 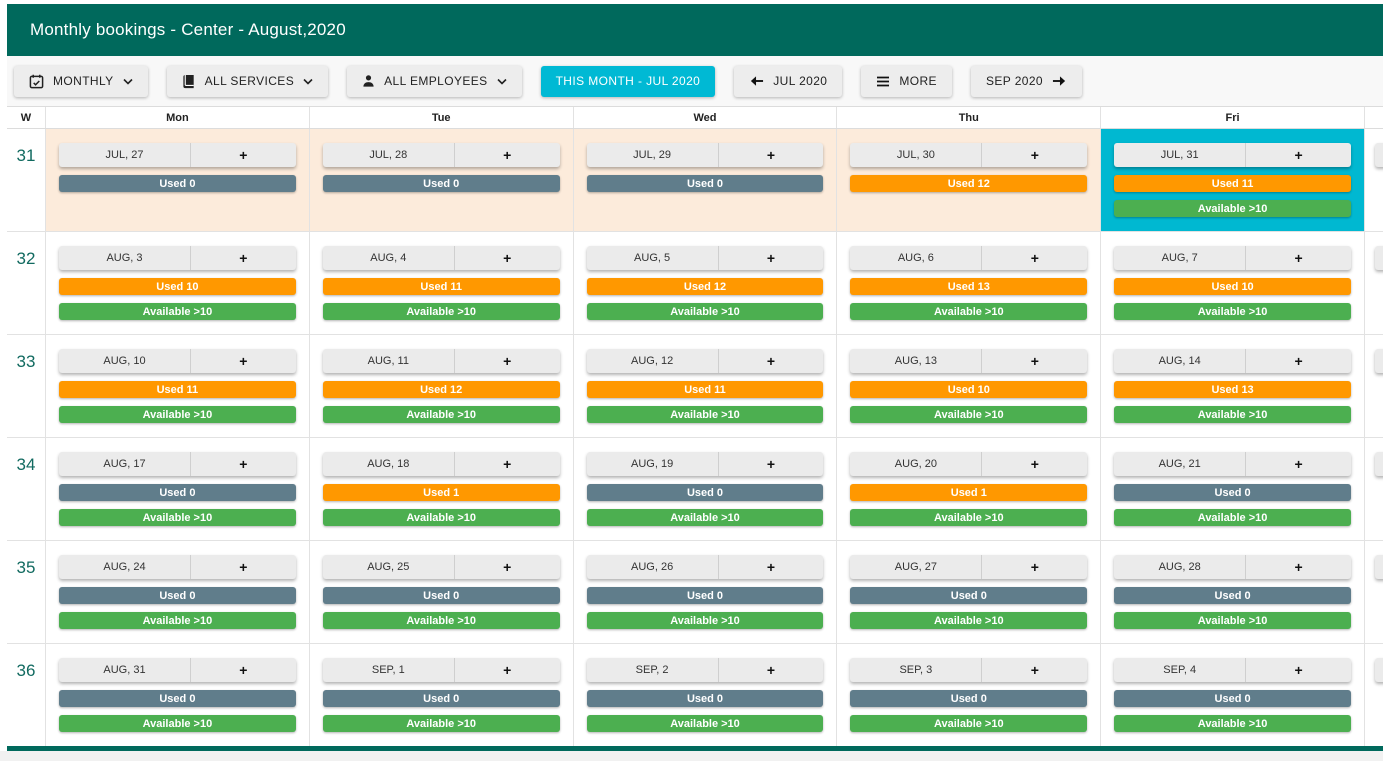 What do you see at coordinates (177, 258) in the screenshot?
I see `date-button: AUG, 3 +` at bounding box center [177, 258].